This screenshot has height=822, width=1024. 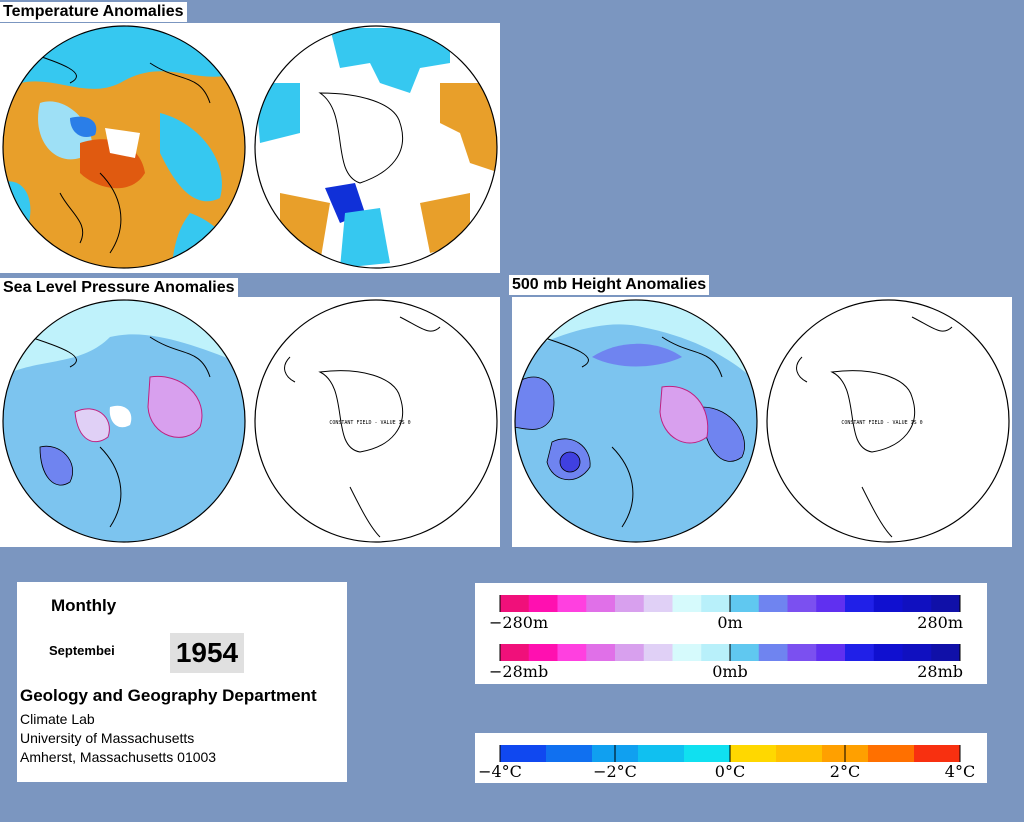 What do you see at coordinates (940, 622) in the screenshot?
I see `height-max-label: 280m` at bounding box center [940, 622].